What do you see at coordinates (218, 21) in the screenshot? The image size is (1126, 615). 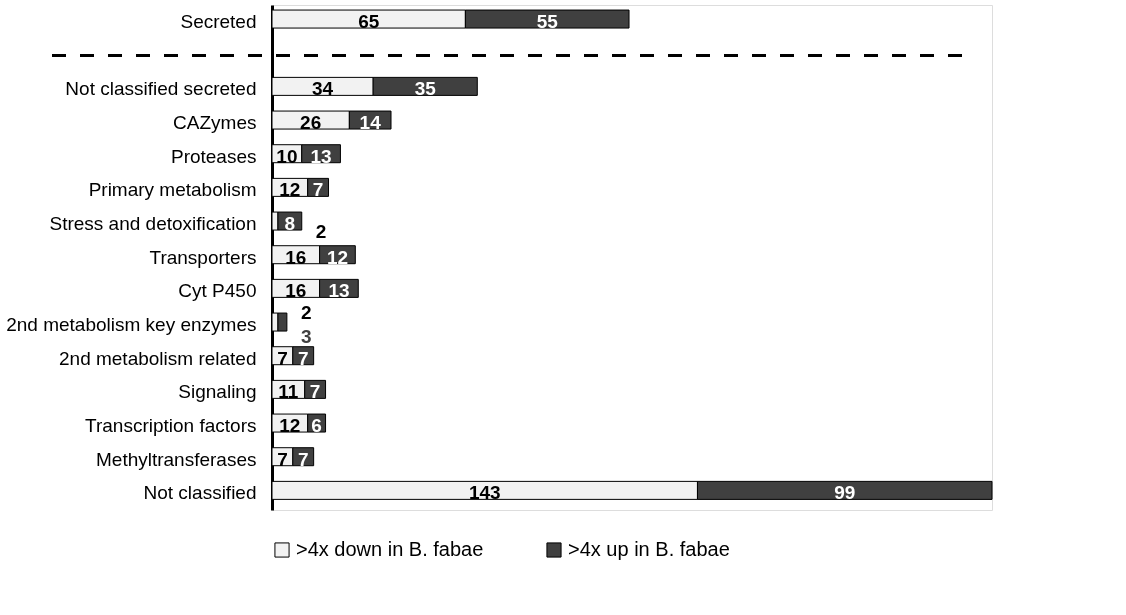 I see `y-tick-label: Secreted` at bounding box center [218, 21].